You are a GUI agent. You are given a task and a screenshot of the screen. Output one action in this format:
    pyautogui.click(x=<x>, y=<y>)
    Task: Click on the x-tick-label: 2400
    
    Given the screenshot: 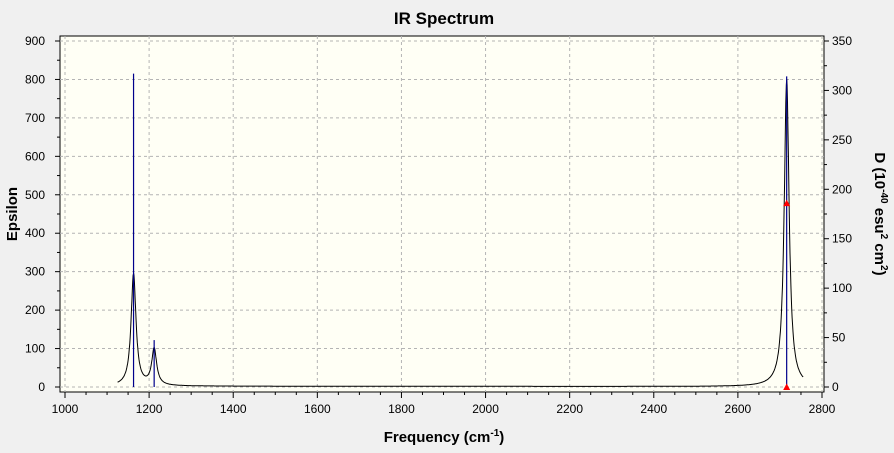 What is the action you would take?
    pyautogui.click(x=653, y=409)
    